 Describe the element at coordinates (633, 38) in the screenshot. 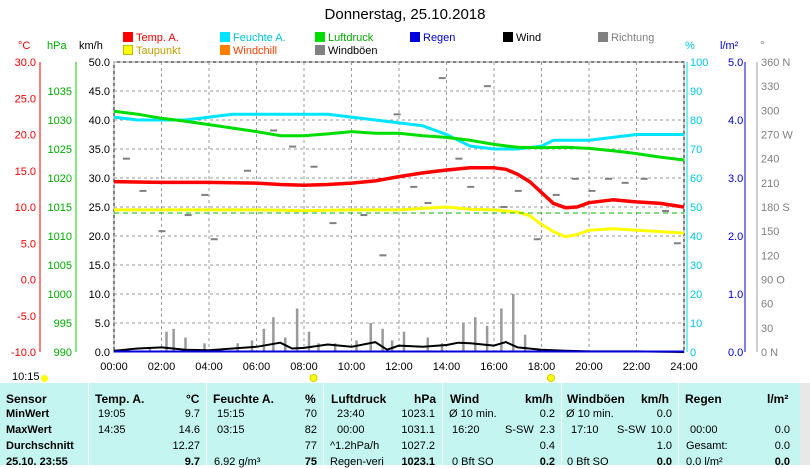

I see `legend-label: Richtung` at that location.